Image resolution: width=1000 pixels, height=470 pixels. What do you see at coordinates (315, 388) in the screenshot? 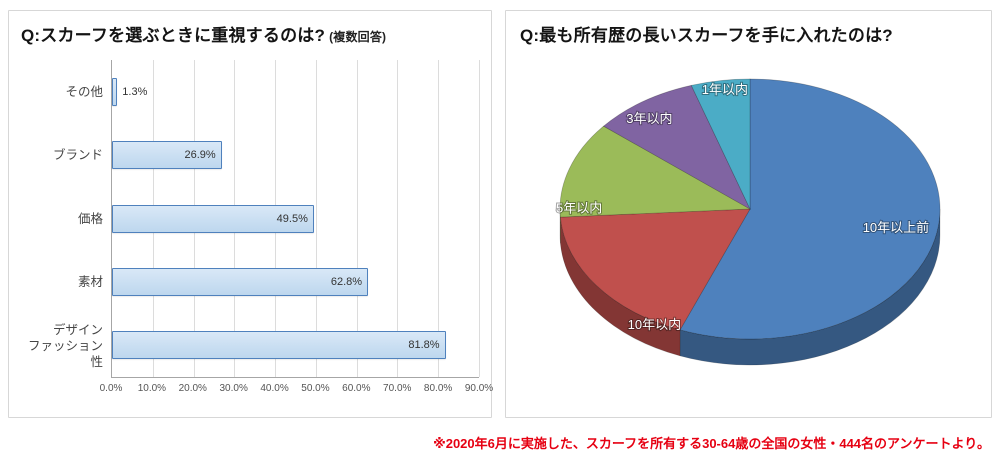
I see `bar-x-tick-label: 50.0%` at bounding box center [315, 388].